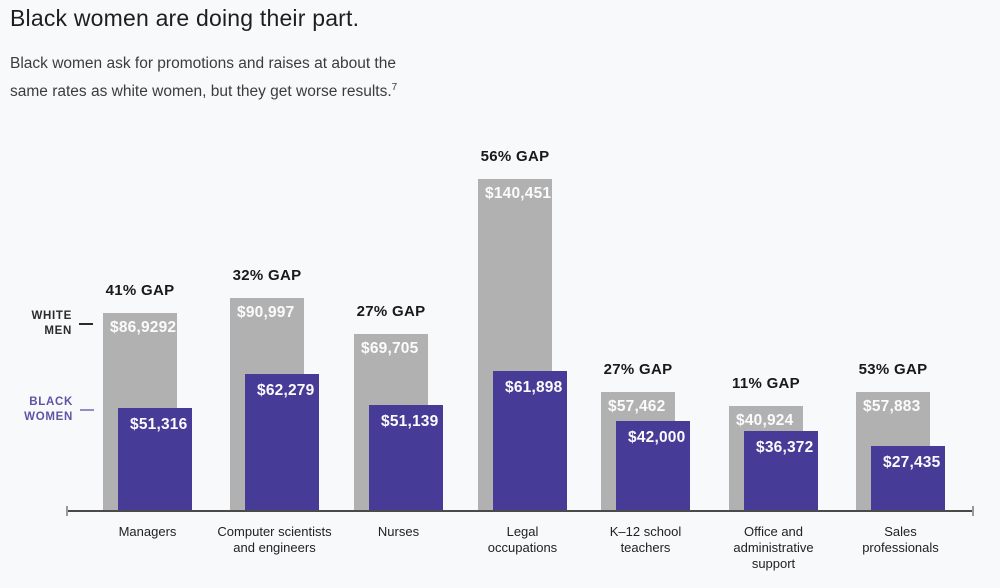 The height and width of the screenshot is (588, 1000). Describe the element at coordinates (766, 383) in the screenshot. I see `gap-percent-label: 11% GAP` at that location.